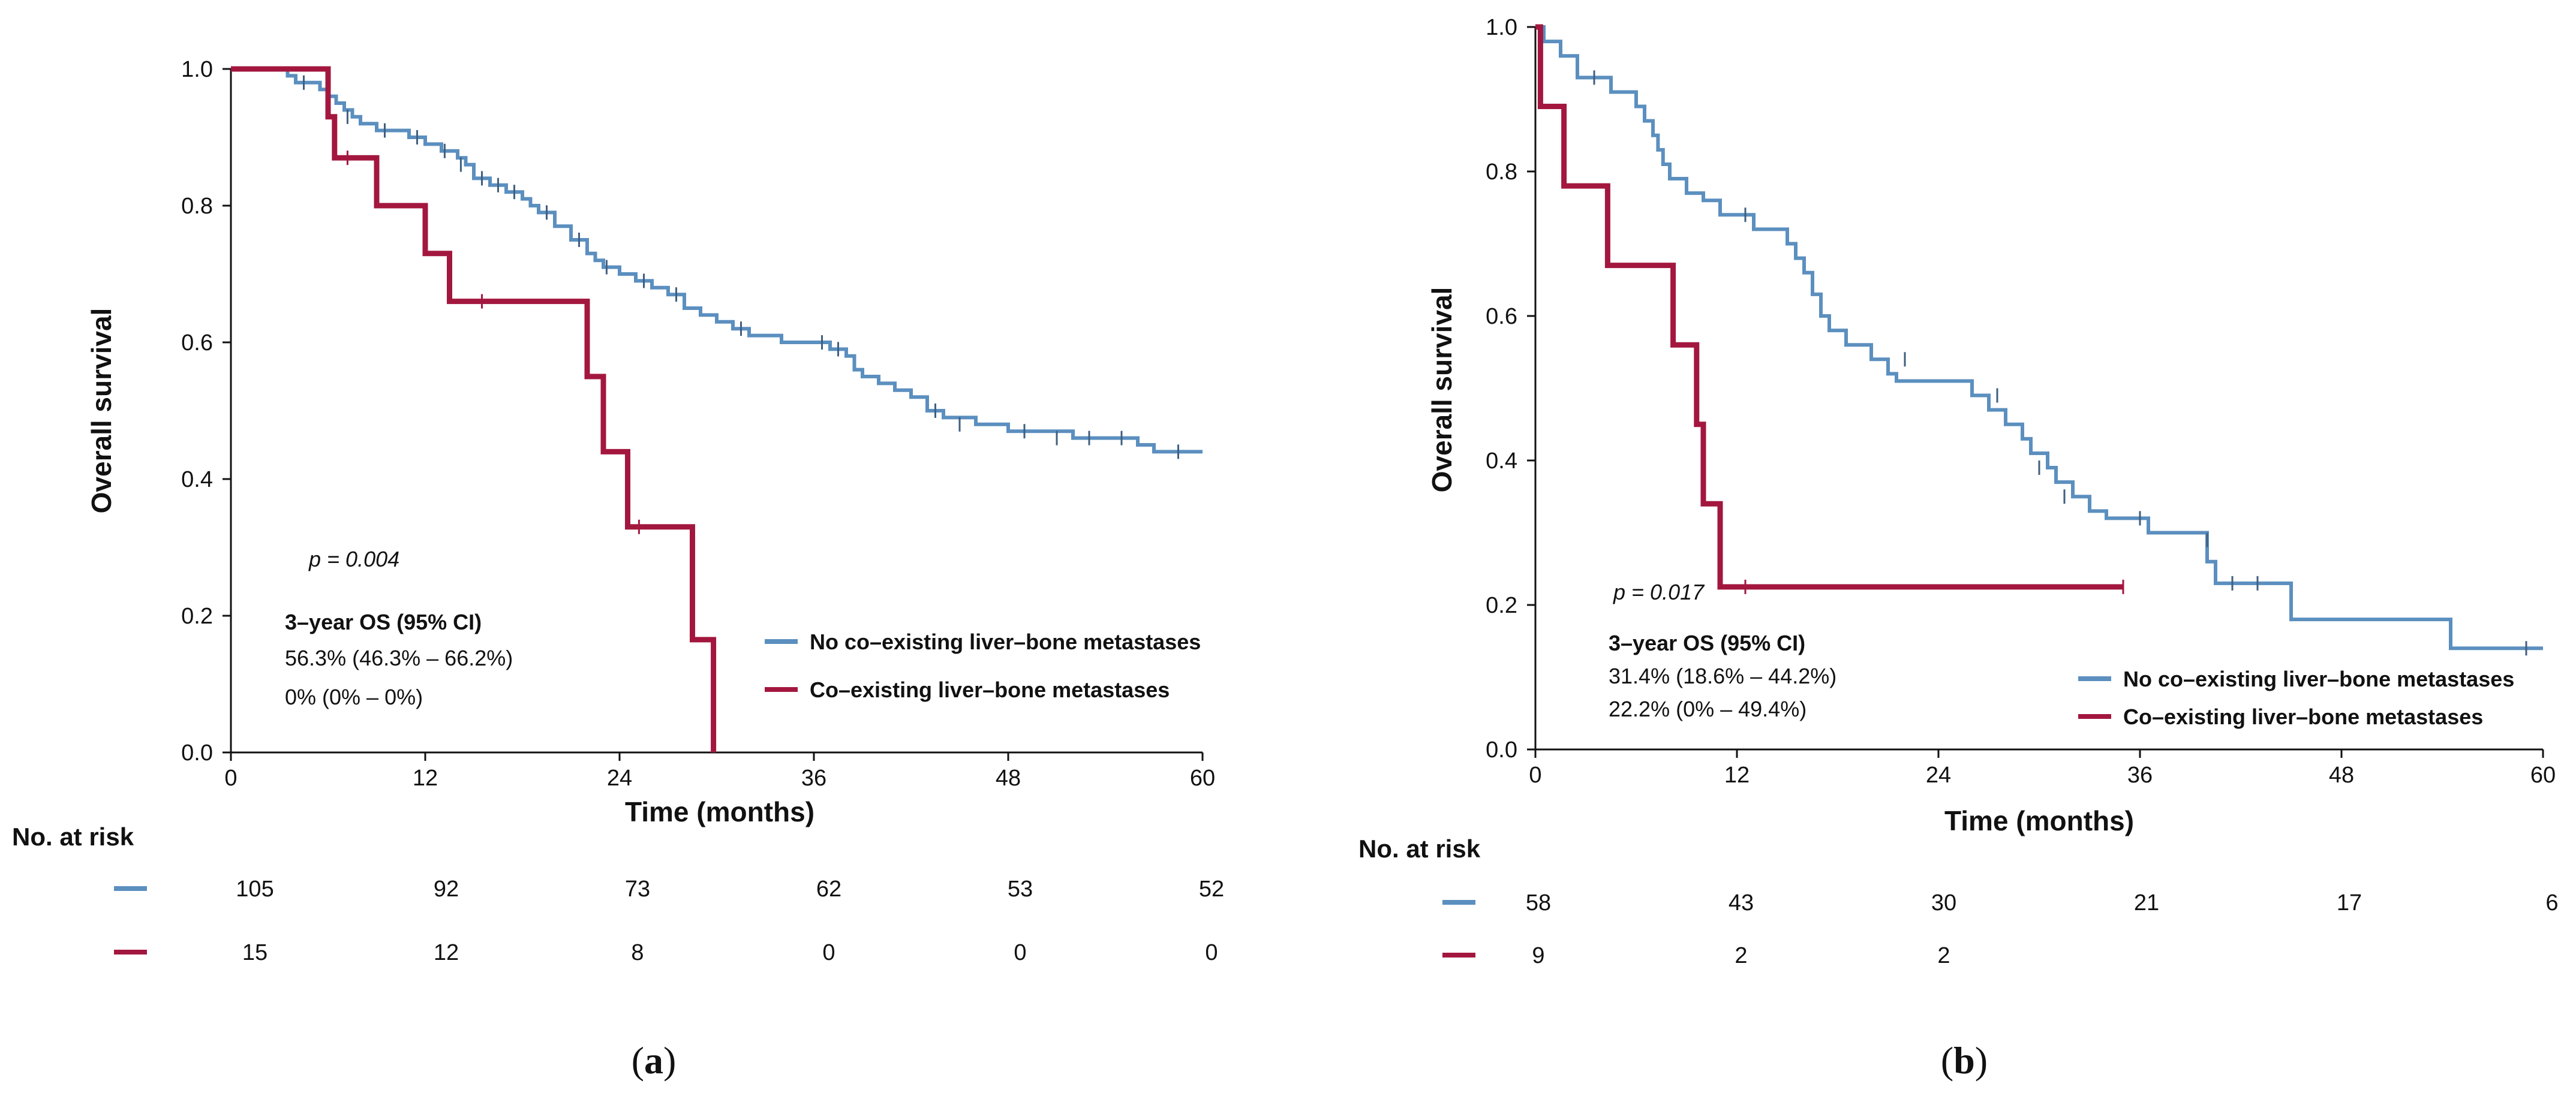 Image resolution: width=2576 pixels, height=1096 pixels. I want to click on panel-a-label-letter: a, so click(654, 1060).